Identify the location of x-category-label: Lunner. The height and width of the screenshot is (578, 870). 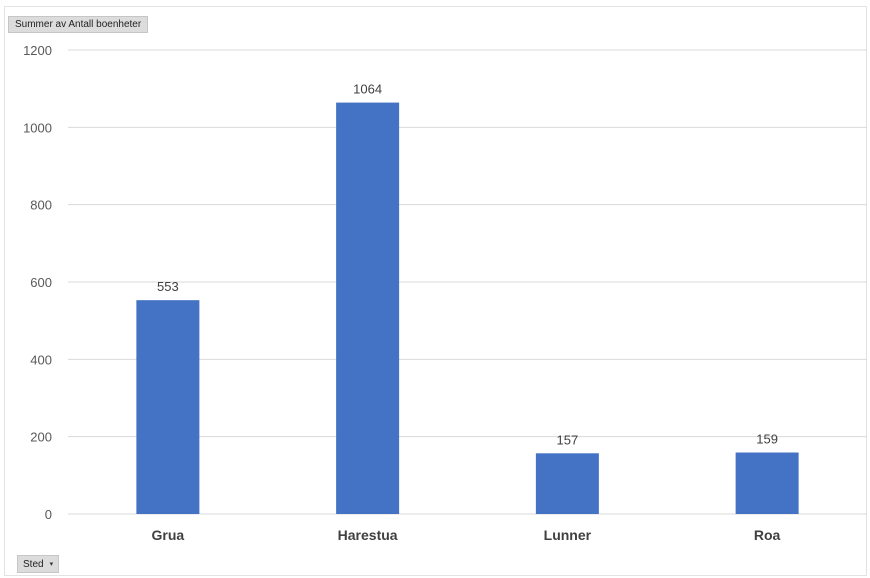
(568, 535).